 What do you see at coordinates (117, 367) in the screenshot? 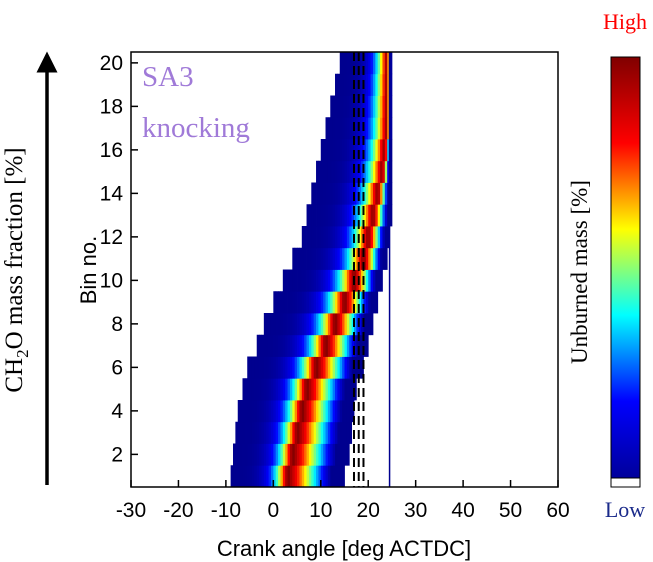
I see `y-tick-label: 6` at bounding box center [117, 367].